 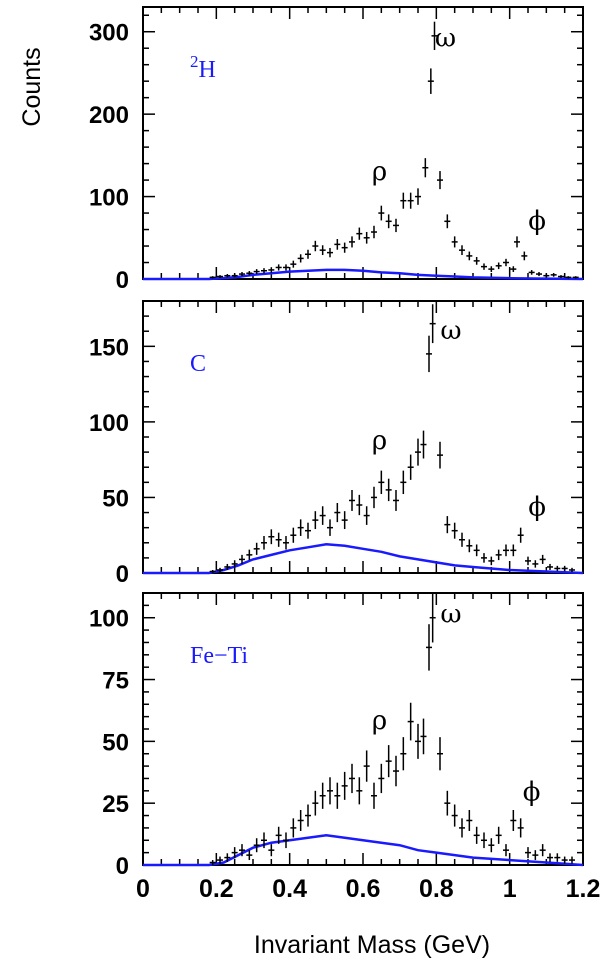 What do you see at coordinates (216, 889) in the screenshot?
I see `x-tick-label: 0.2` at bounding box center [216, 889].